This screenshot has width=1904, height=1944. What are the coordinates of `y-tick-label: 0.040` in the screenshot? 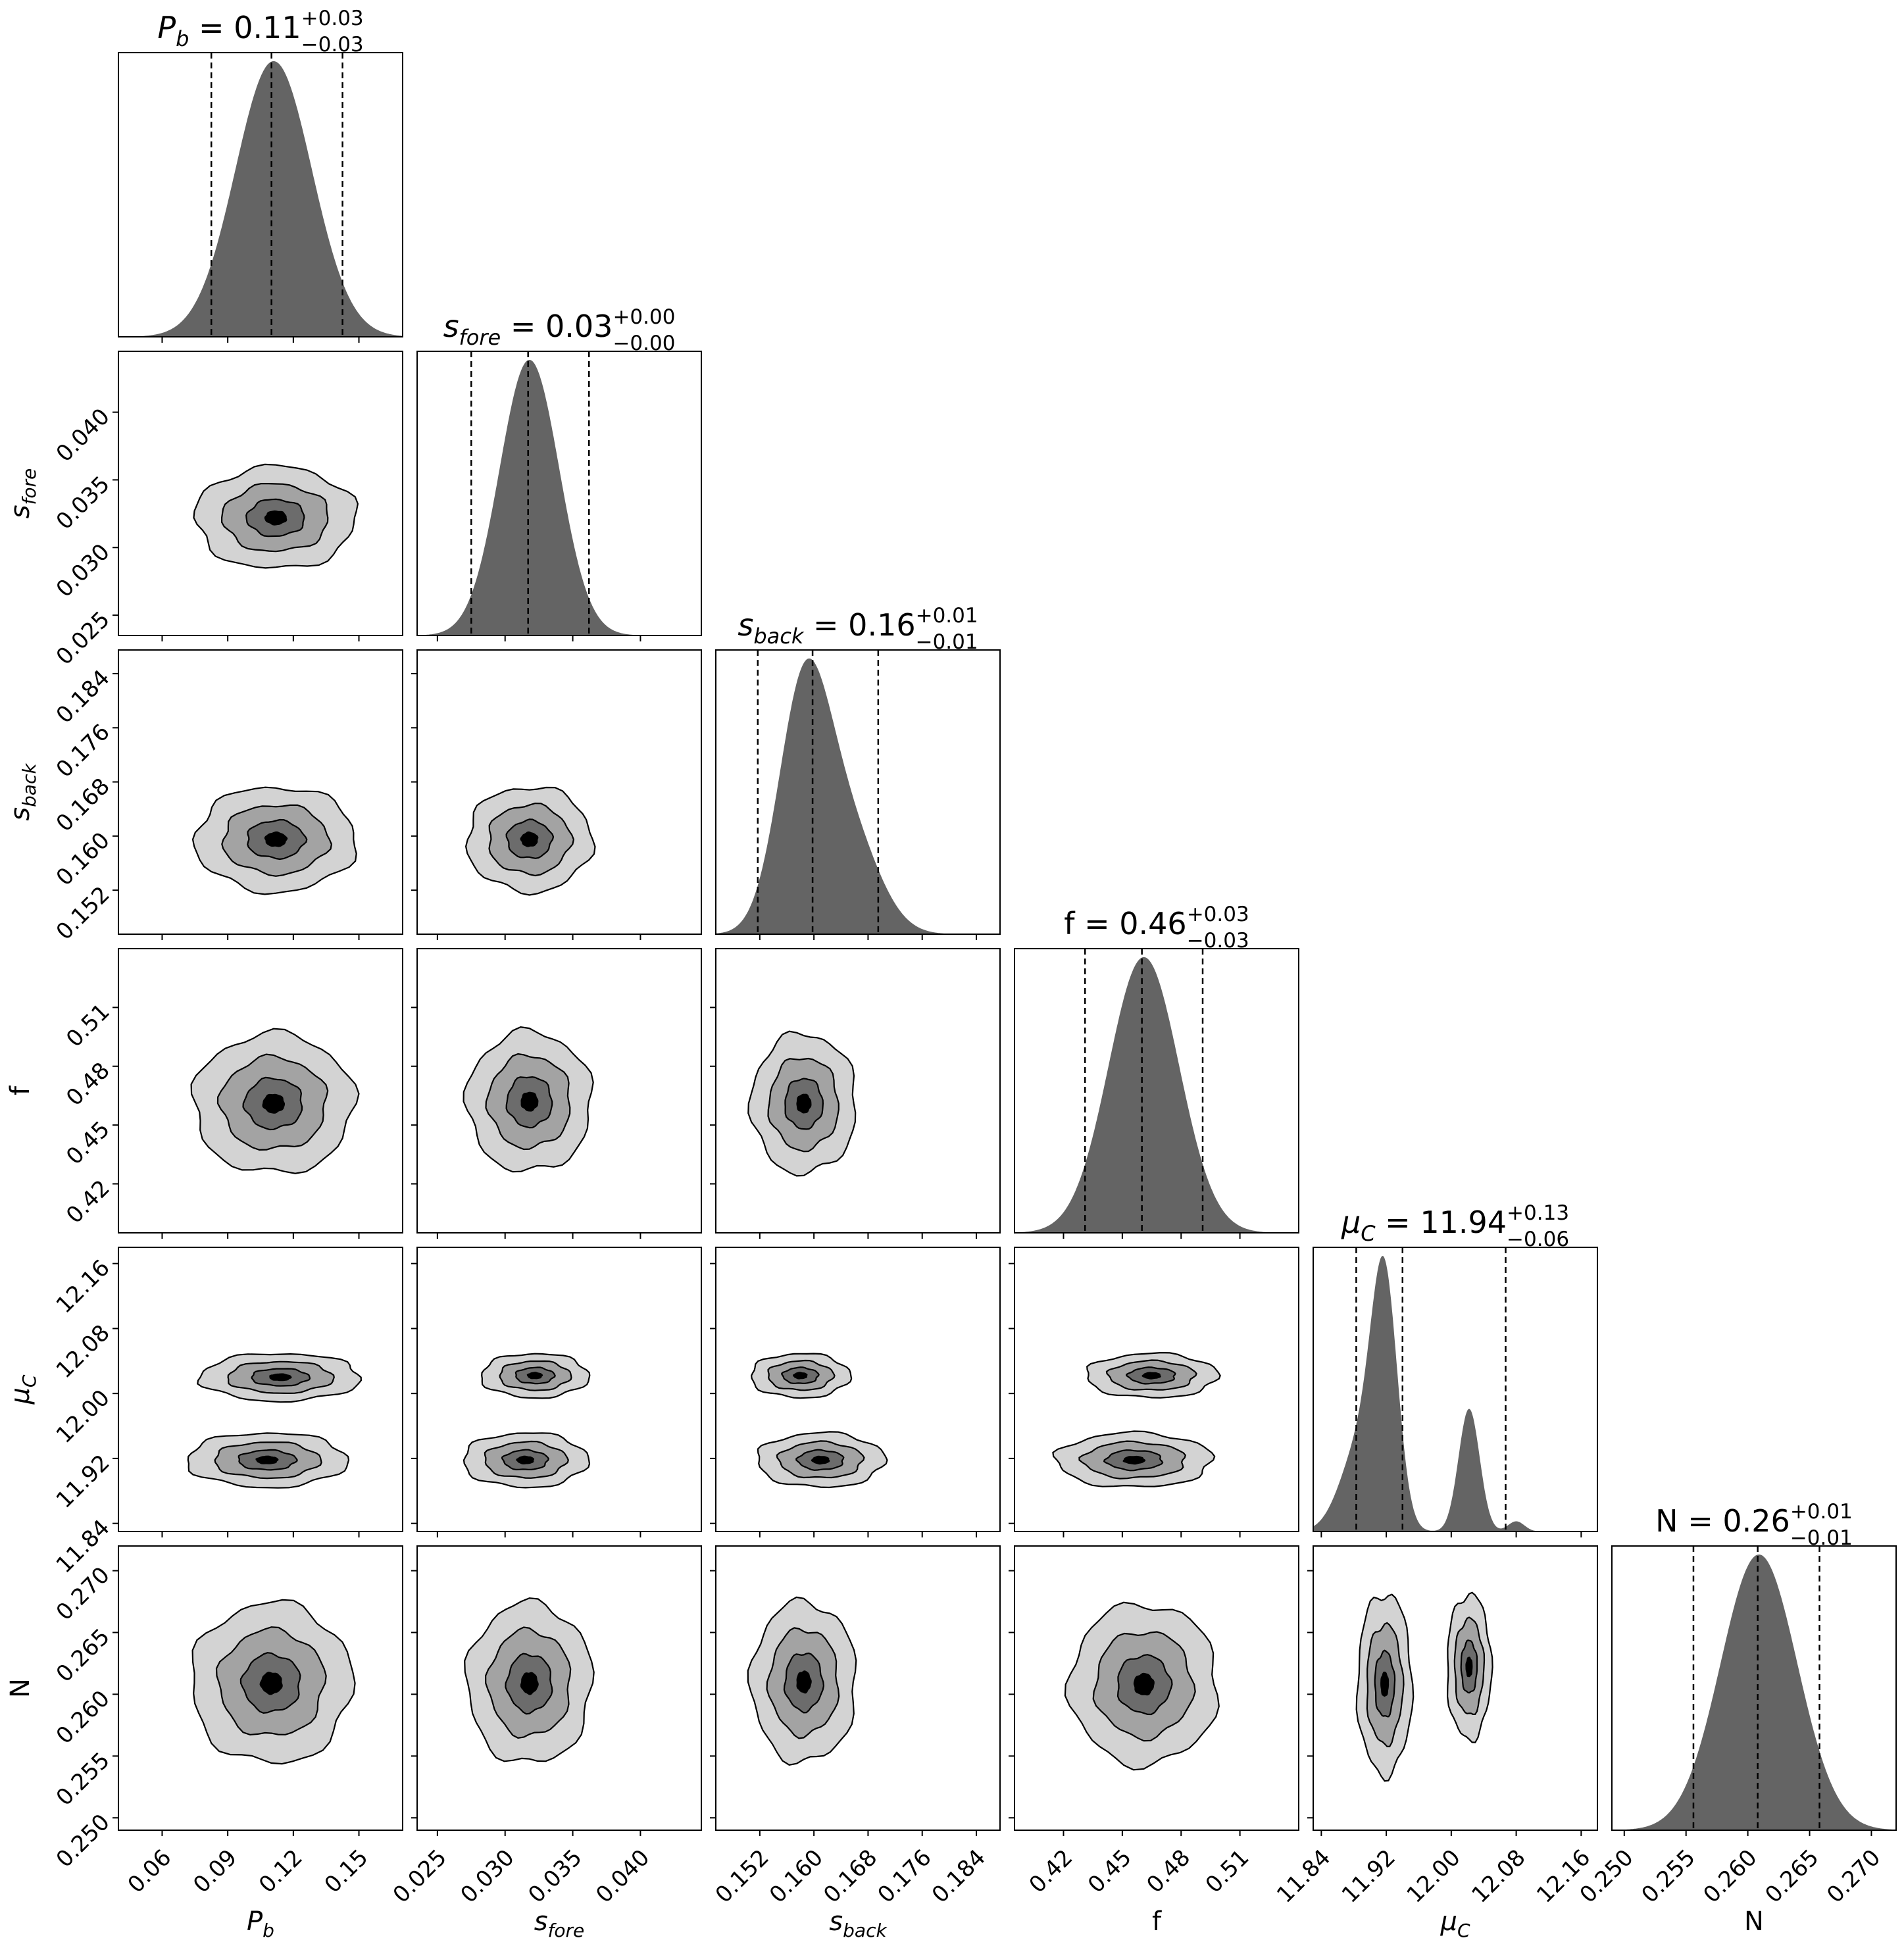 It's located at (83, 435).